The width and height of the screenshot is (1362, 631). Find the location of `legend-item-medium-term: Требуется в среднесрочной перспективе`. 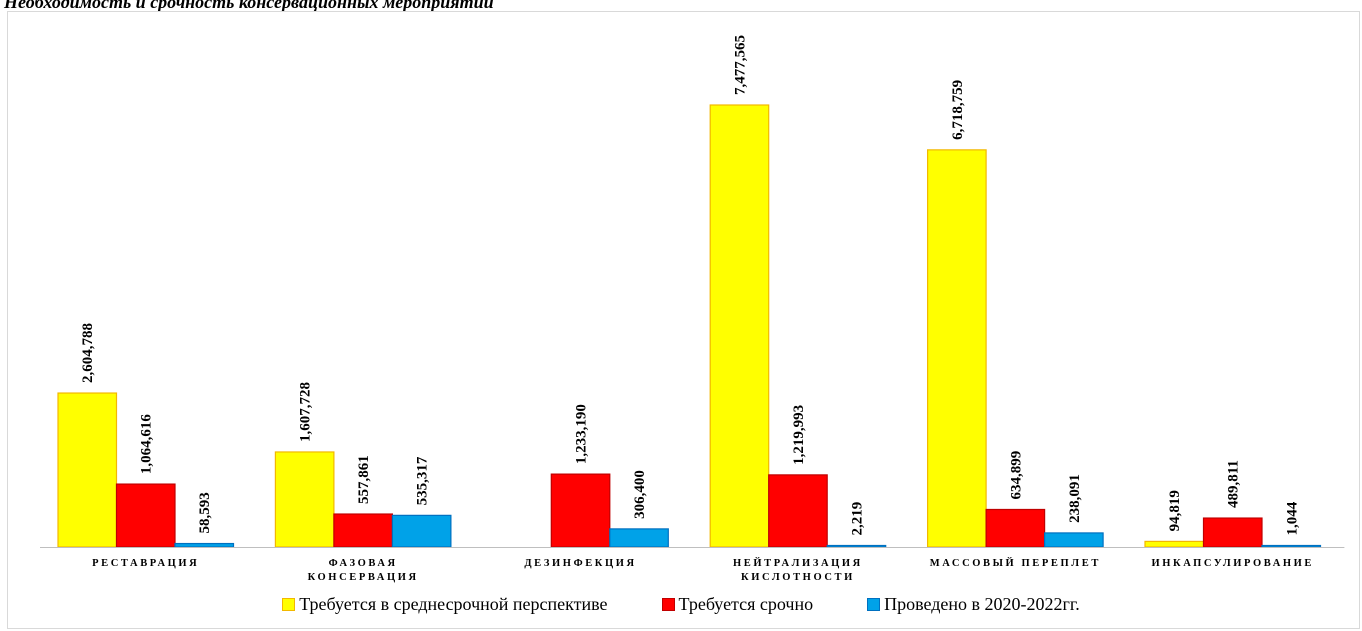

legend-item-medium-term: Требуется в среднесрочной перспективе is located at coordinates (445, 604).